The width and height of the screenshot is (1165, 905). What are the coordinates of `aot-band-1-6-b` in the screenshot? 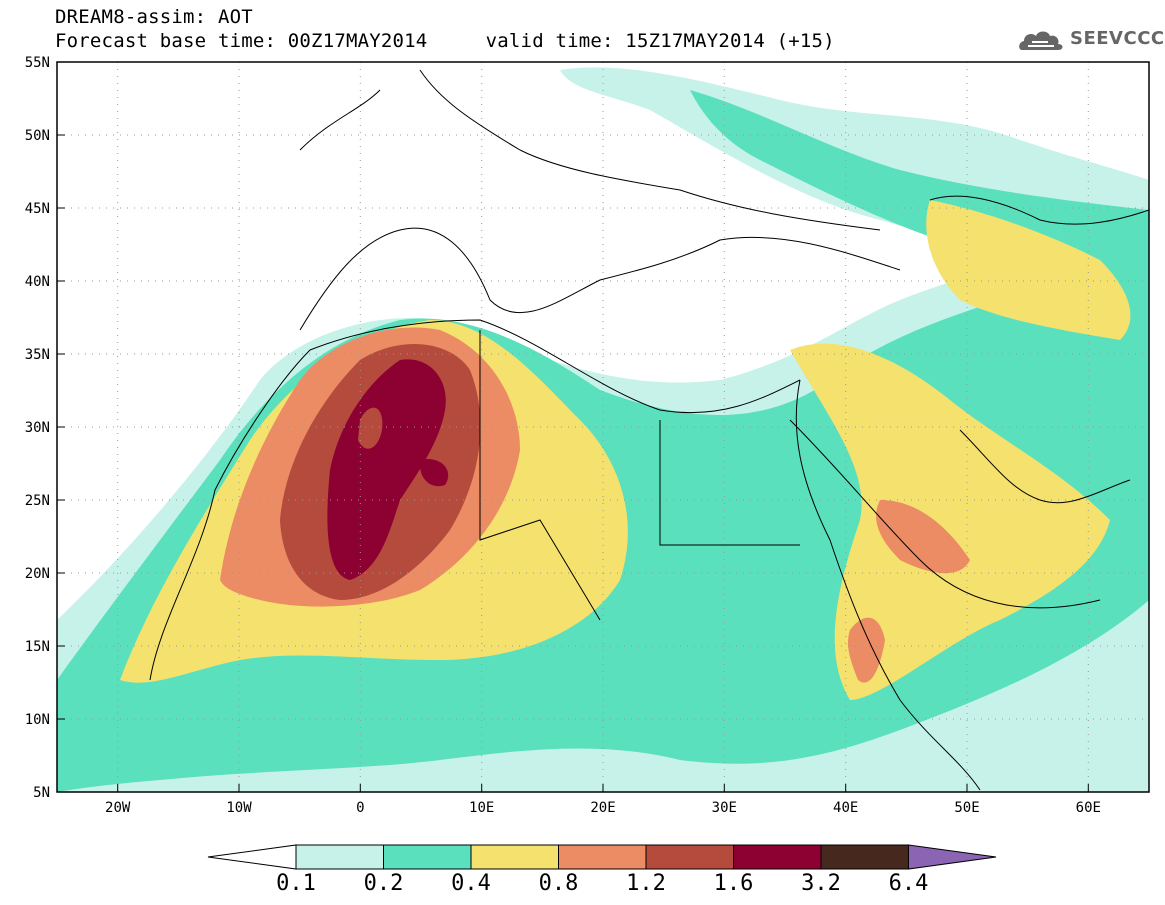 It's located at (370, 428).